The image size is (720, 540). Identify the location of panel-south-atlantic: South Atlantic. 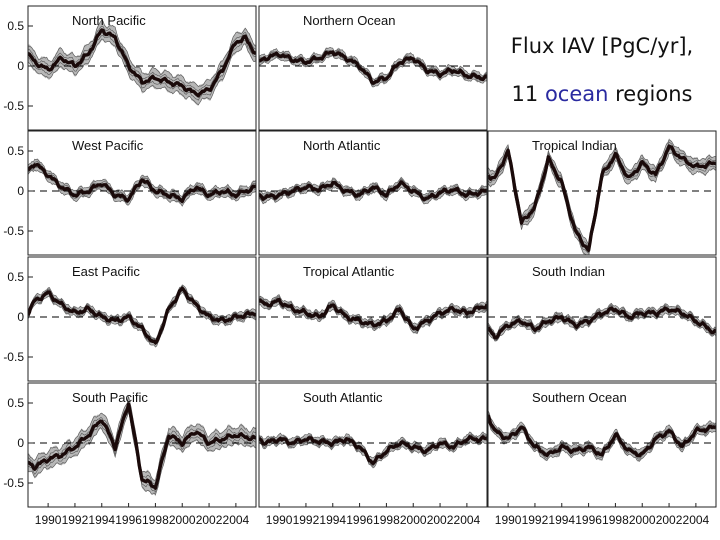
(373, 445).